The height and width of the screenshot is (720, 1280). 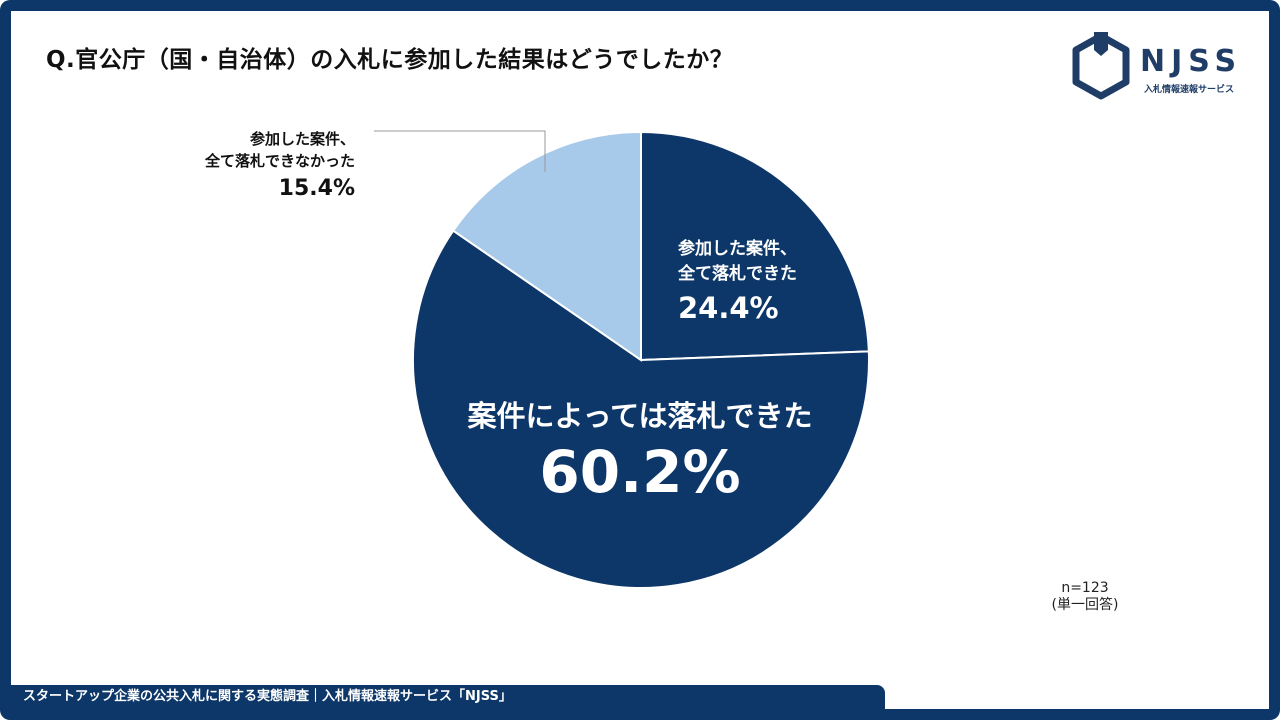 What do you see at coordinates (1085, 605) in the screenshot?
I see `answer-type: (単一回答)` at bounding box center [1085, 605].